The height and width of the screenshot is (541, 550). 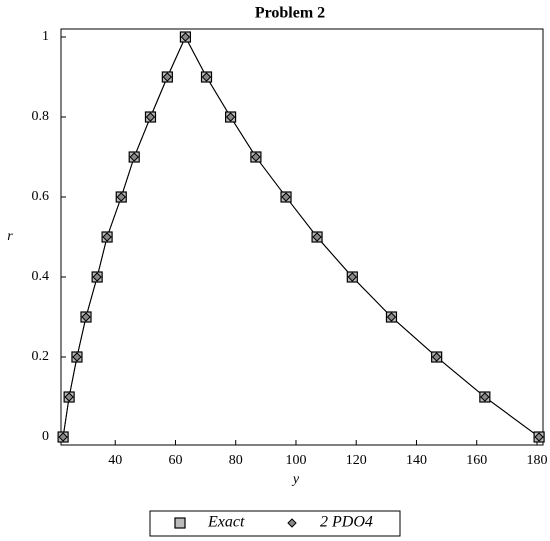 What do you see at coordinates (236, 460) in the screenshot?
I see `x-tick-label: 80` at bounding box center [236, 460].